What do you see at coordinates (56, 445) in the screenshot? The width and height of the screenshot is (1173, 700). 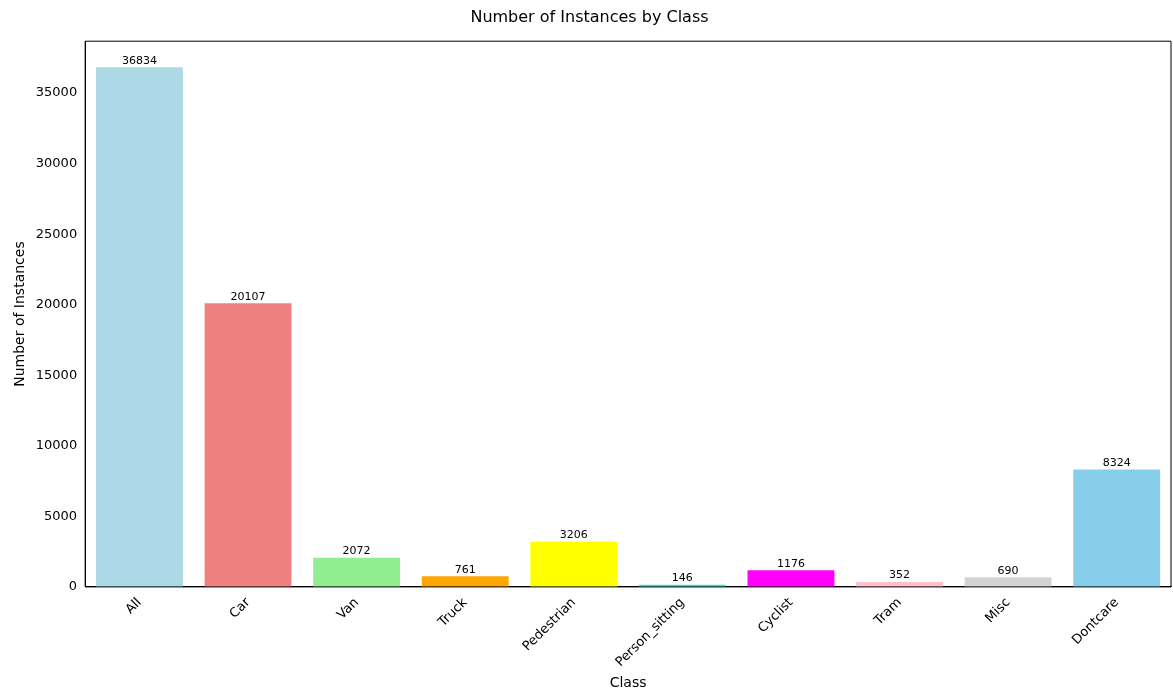 I see `y-tick-label: 10000` at bounding box center [56, 445].